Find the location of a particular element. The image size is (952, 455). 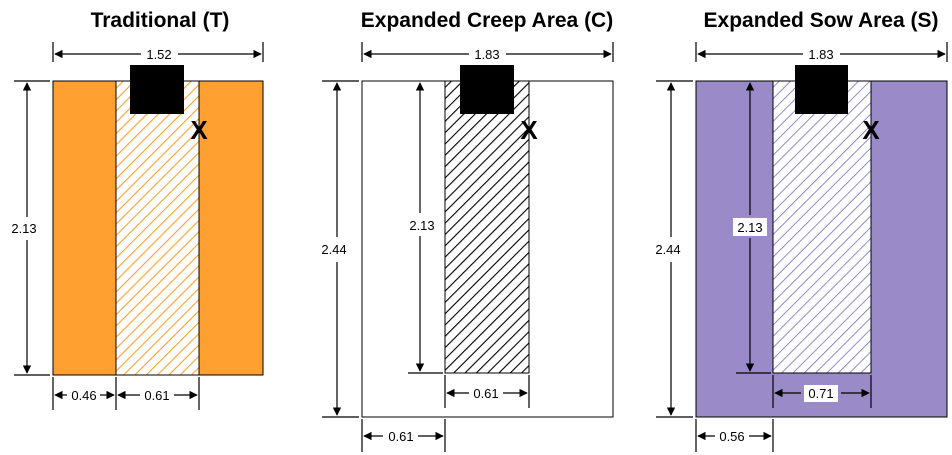

width-label: 1.52 is located at coordinates (158, 54).